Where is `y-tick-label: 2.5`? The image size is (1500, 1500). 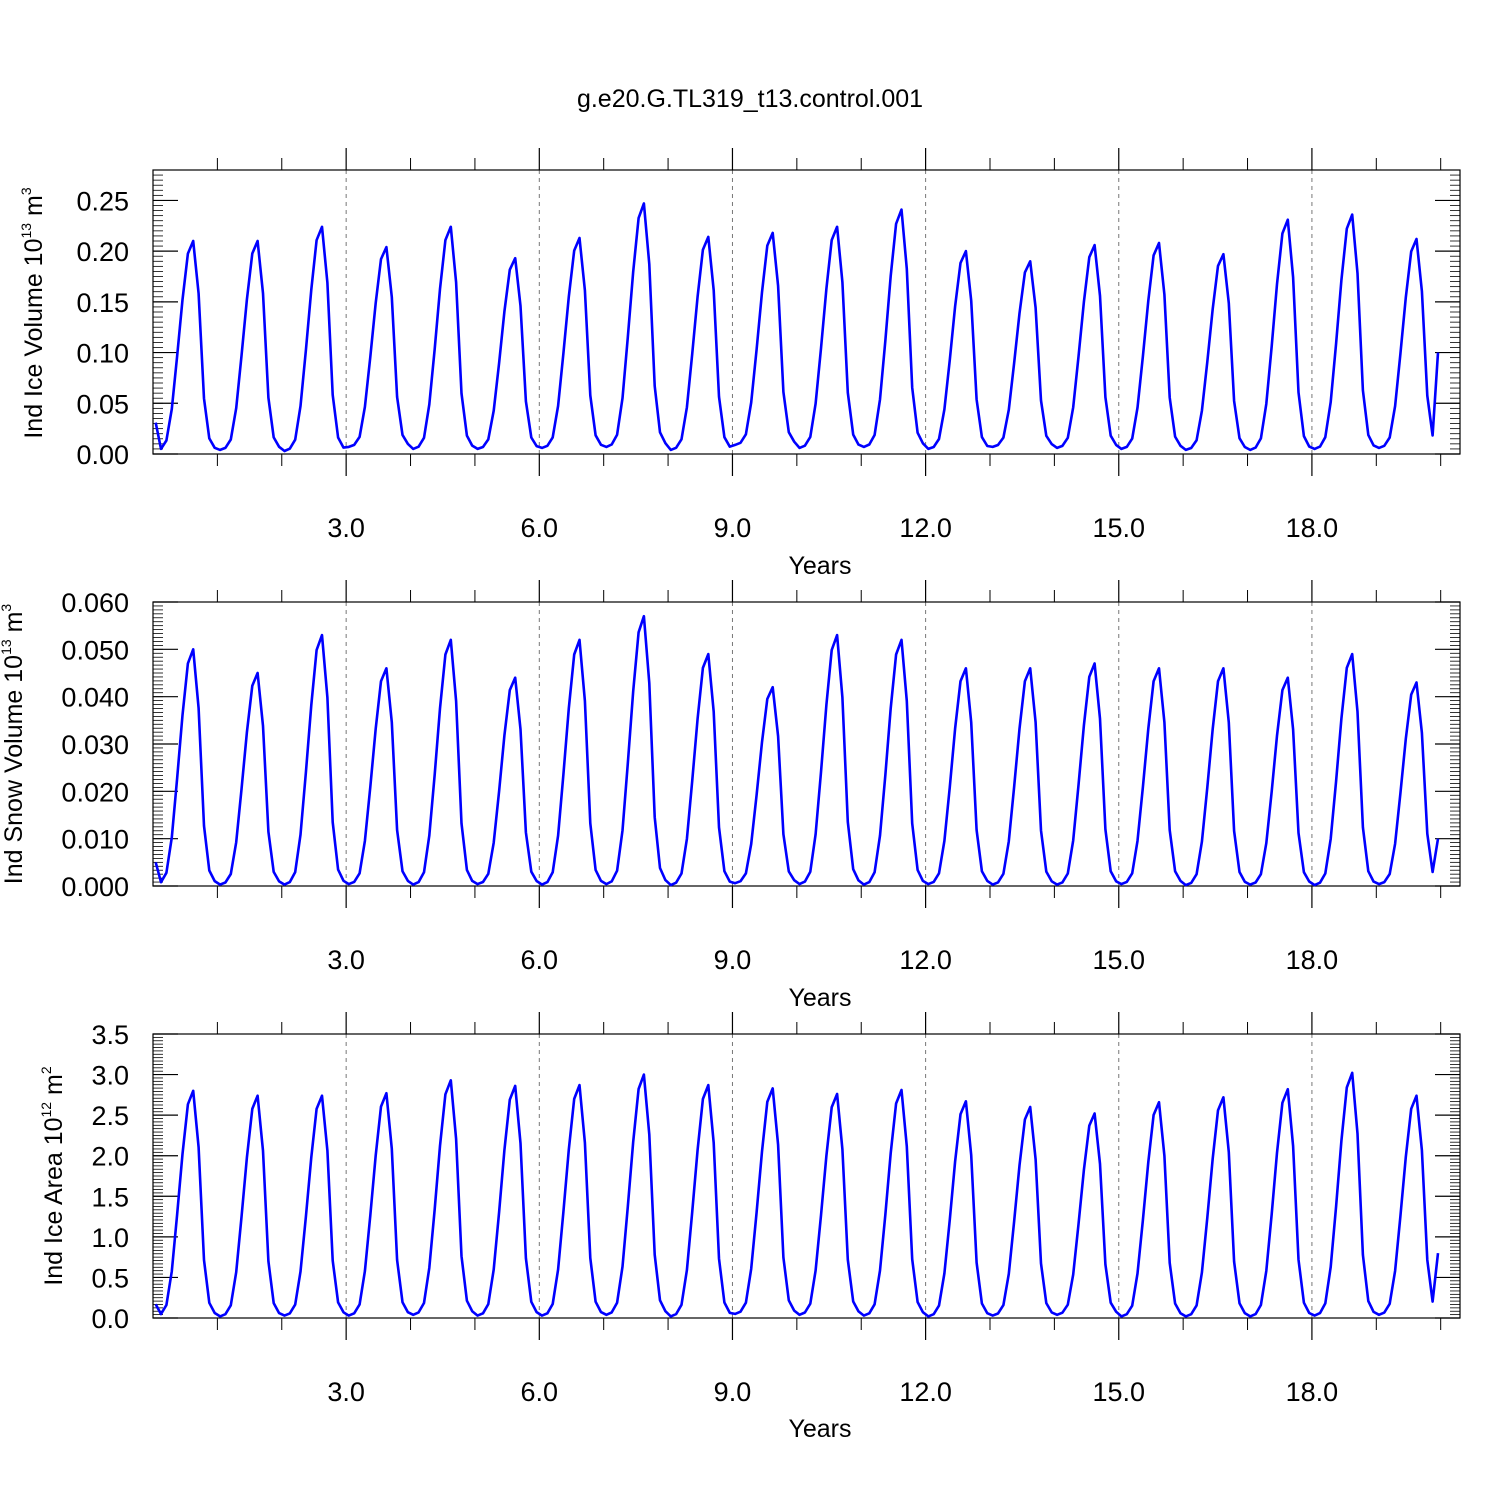 y-tick-label: 2.5 is located at coordinates (110, 1116).